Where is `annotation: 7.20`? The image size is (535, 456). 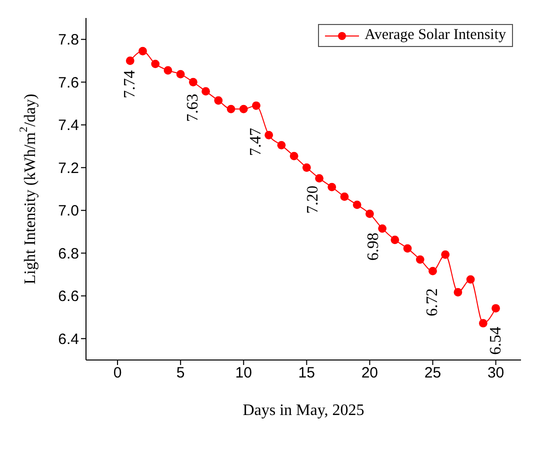
annotation: 7.20 is located at coordinates (313, 200).